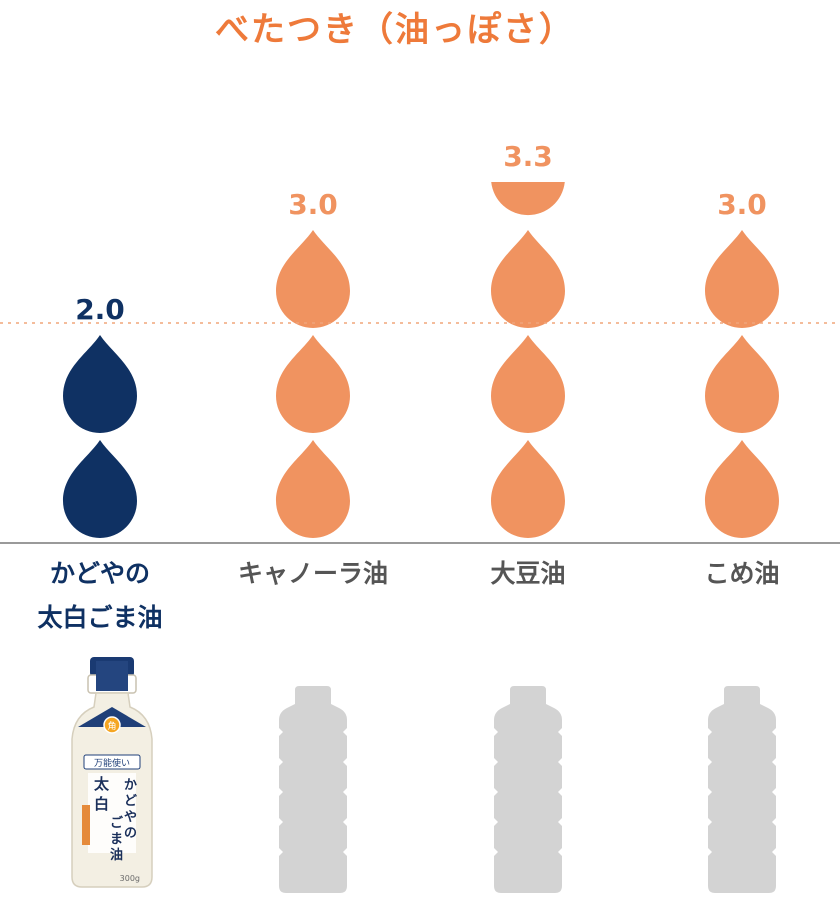 This screenshot has height=897, width=840. What do you see at coordinates (130, 878) in the screenshot?
I see `product-volume-text: 300g` at bounding box center [130, 878].